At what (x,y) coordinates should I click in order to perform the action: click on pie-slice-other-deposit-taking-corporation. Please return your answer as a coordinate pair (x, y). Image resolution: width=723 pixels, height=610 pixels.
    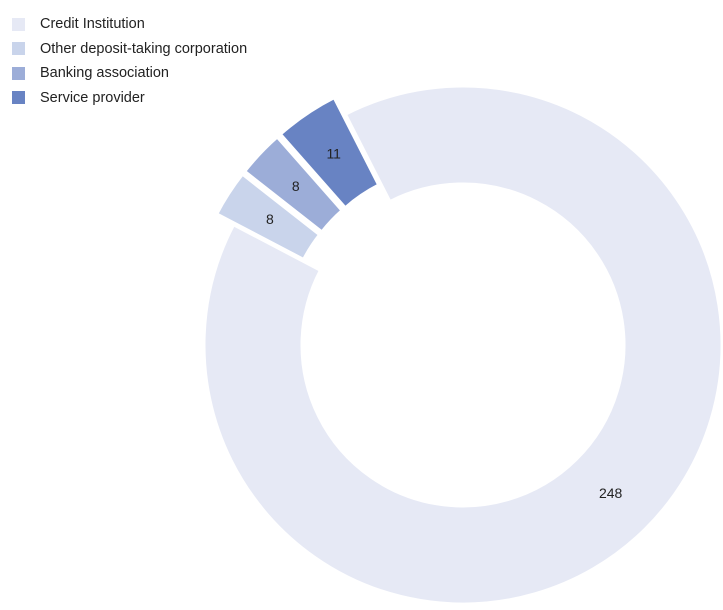
    Looking at the image, I should click on (268, 217).